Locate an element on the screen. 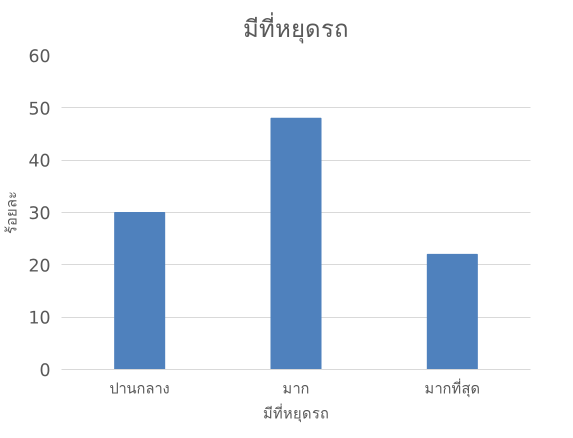 The image size is (573, 438). y-tick-label: 30 is located at coordinates (39, 214).